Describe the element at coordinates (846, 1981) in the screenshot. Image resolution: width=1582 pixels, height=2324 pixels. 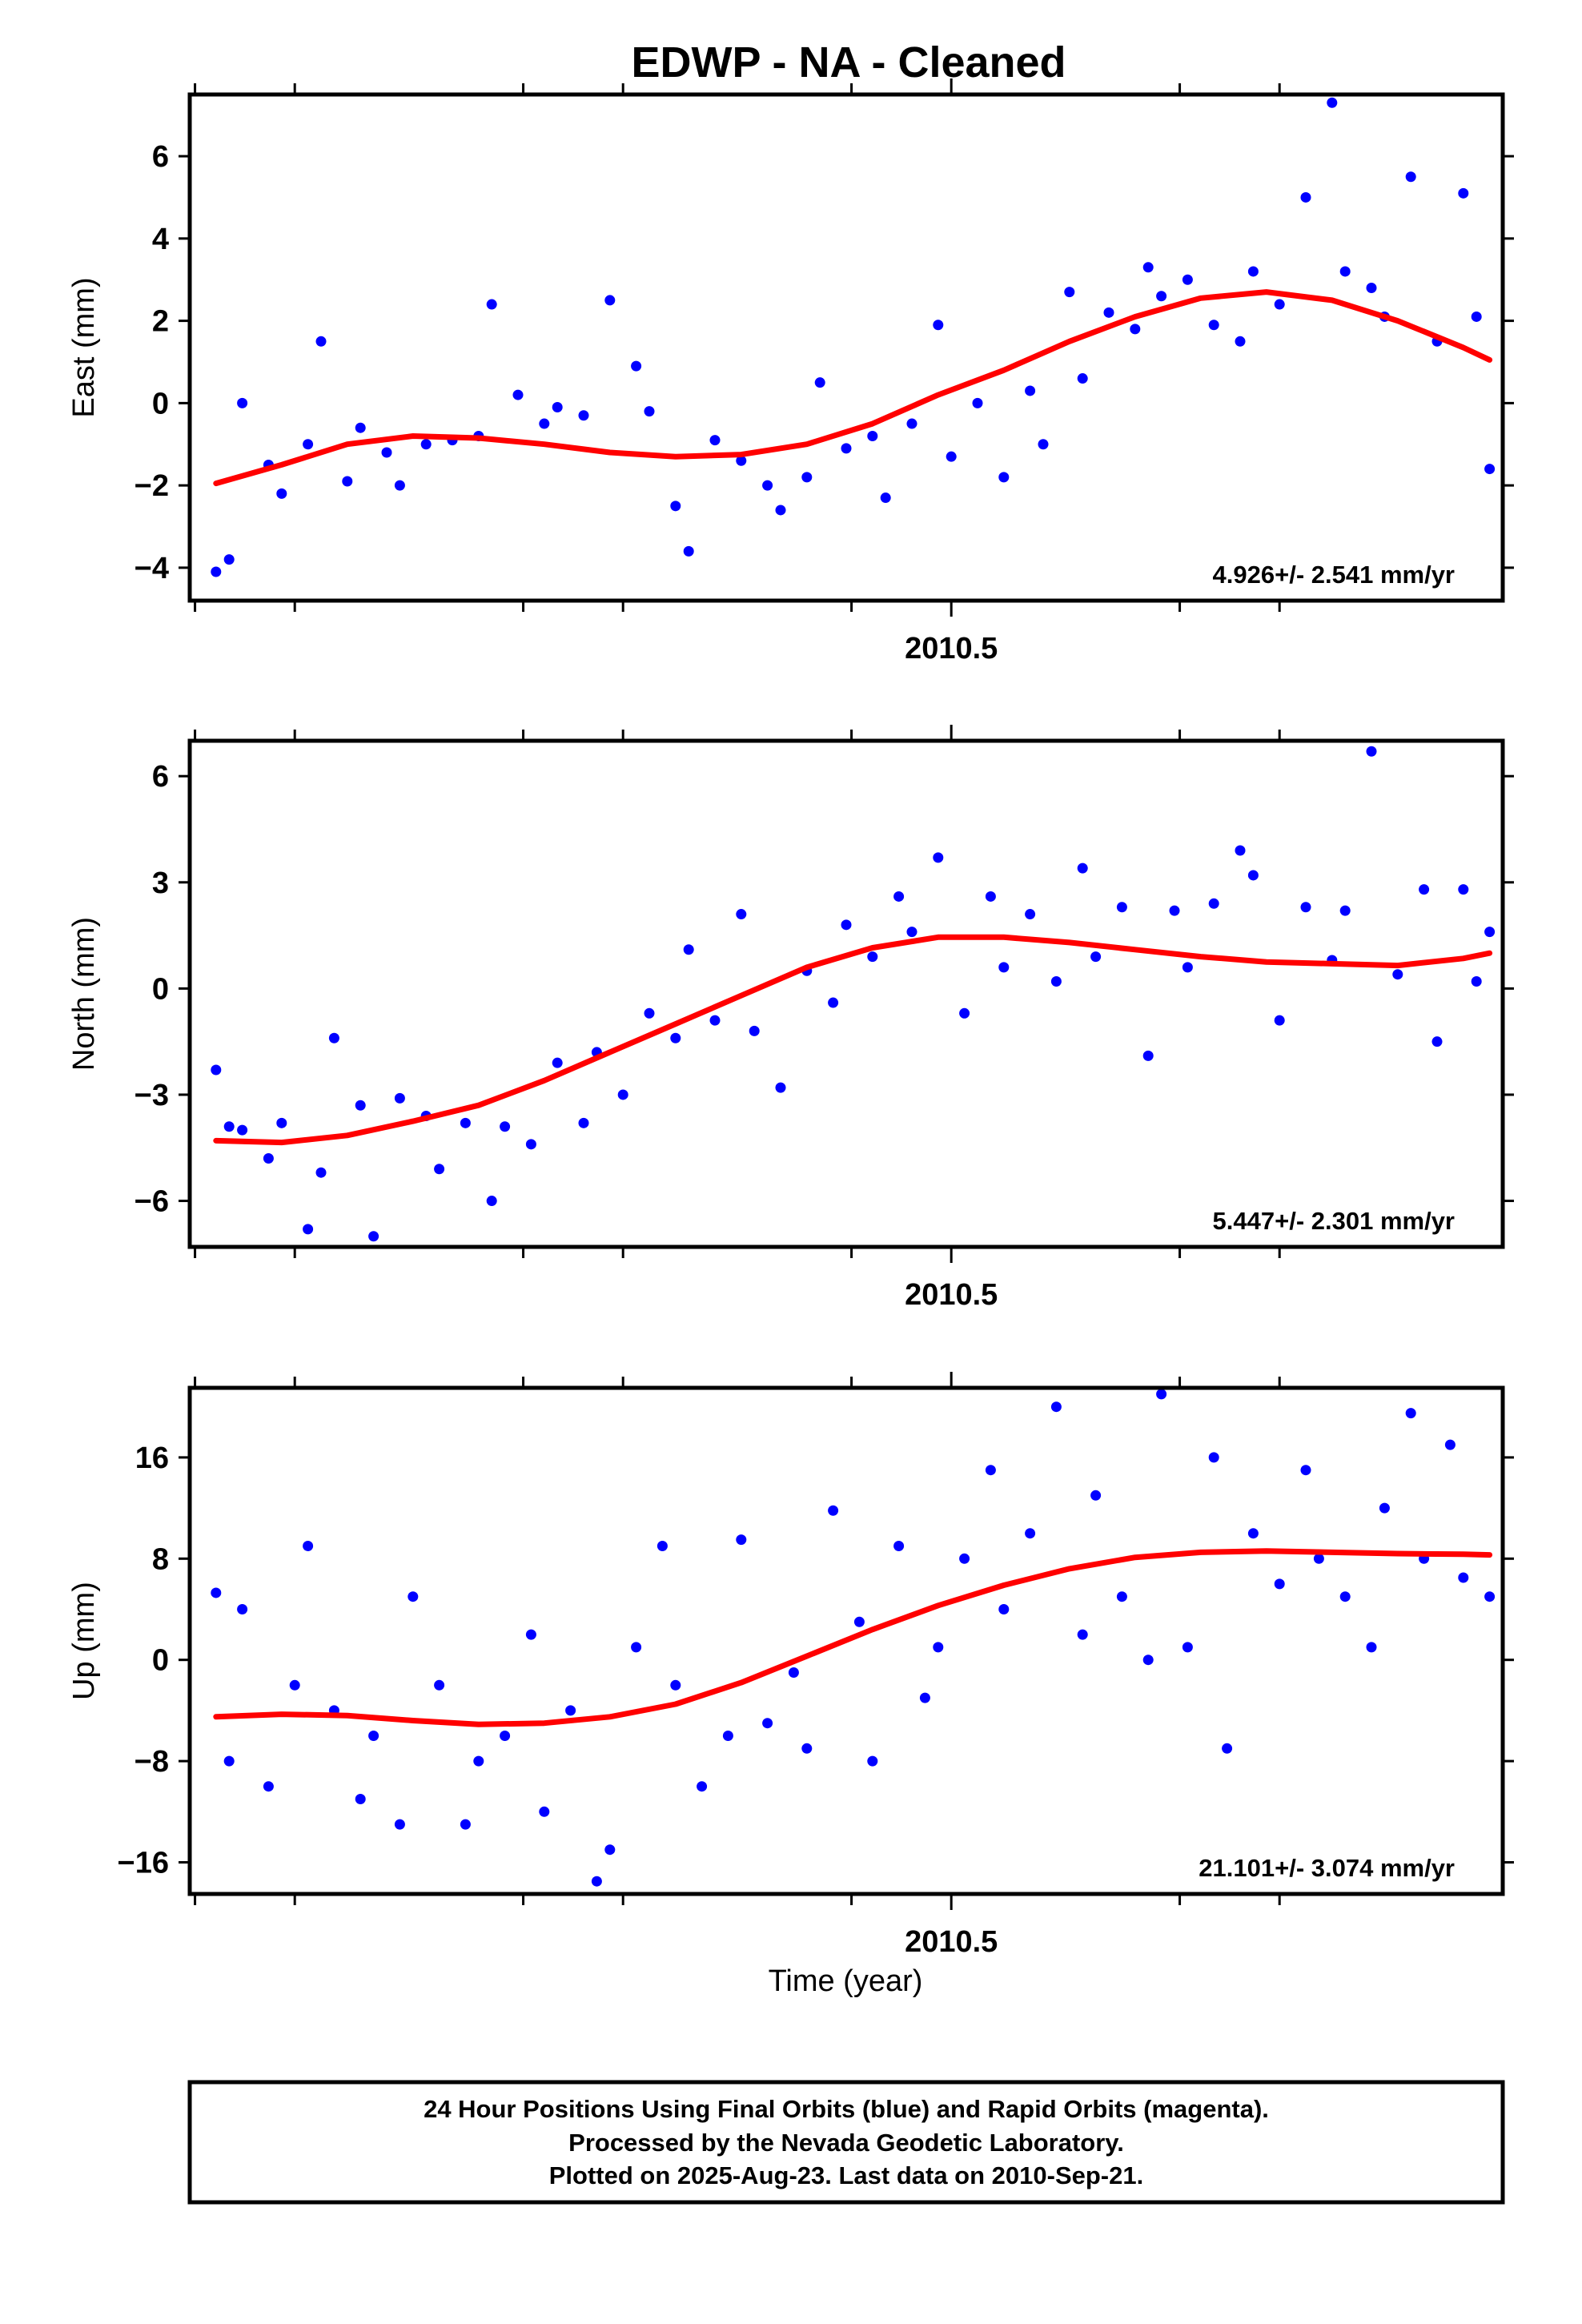
I see `x-axis-label: Time (year)` at that location.